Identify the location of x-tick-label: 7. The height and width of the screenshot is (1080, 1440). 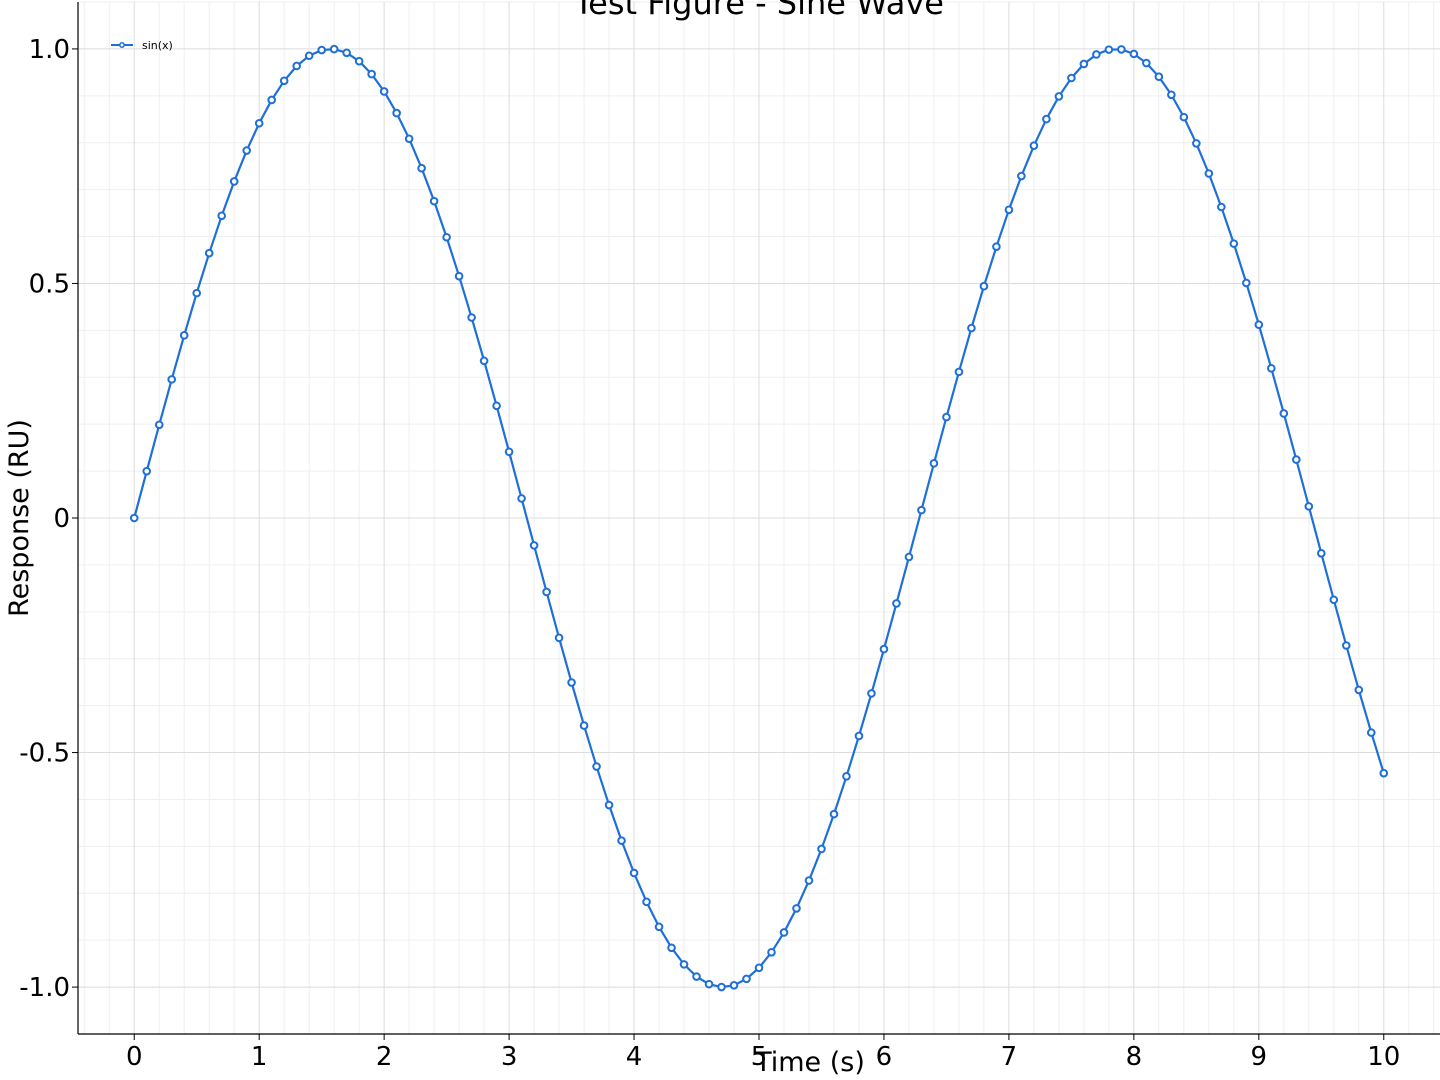
(1009, 1057).